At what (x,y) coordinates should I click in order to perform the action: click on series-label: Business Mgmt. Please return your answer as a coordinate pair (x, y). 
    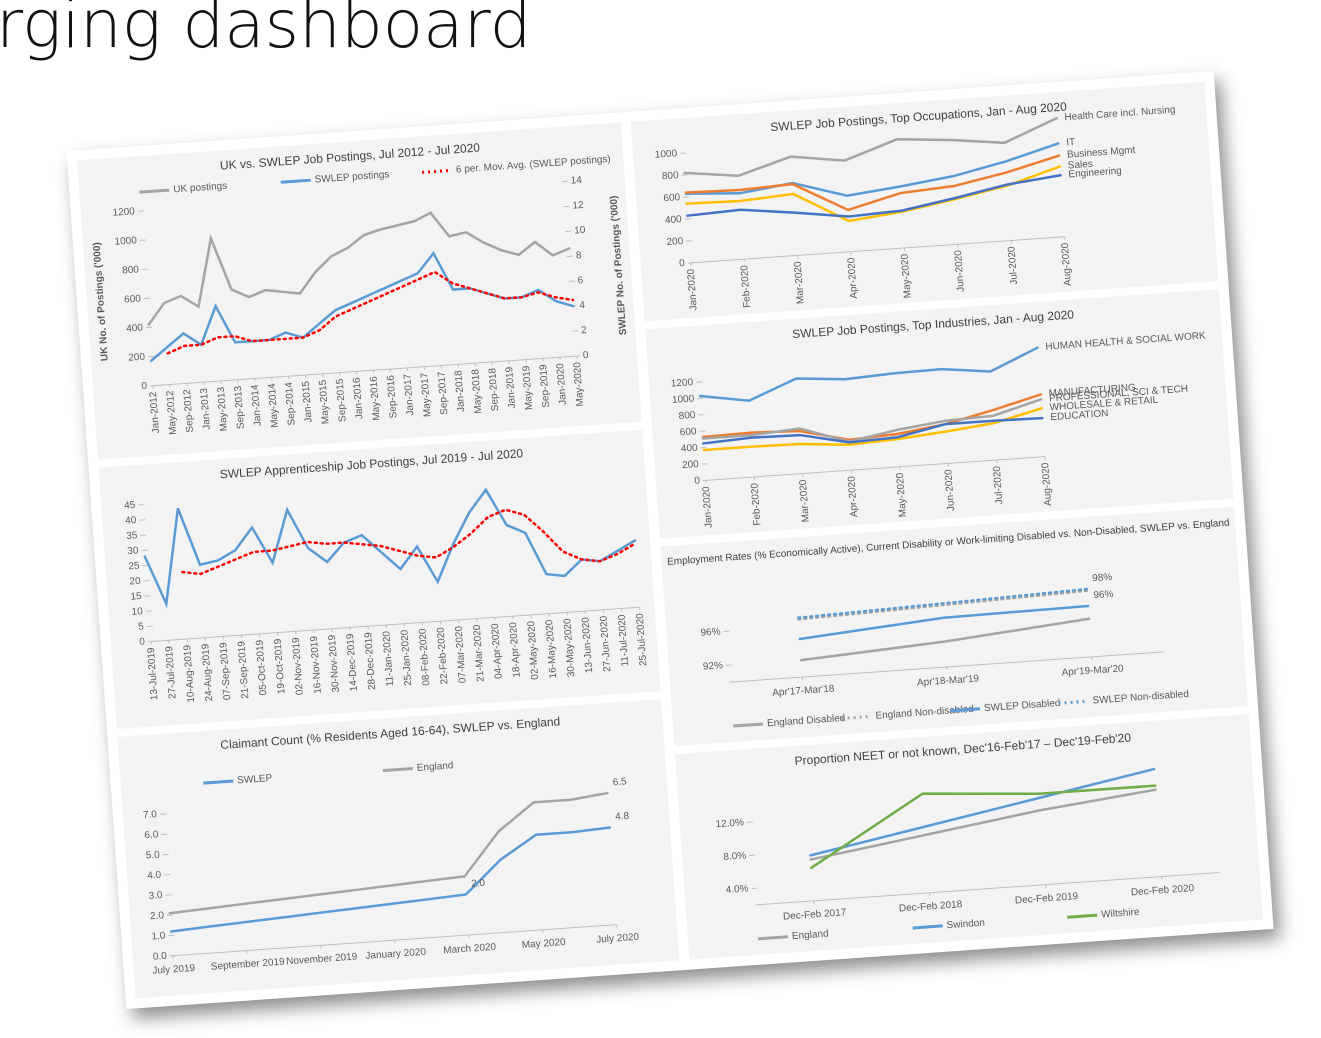
    Looking at the image, I should click on (1101, 153).